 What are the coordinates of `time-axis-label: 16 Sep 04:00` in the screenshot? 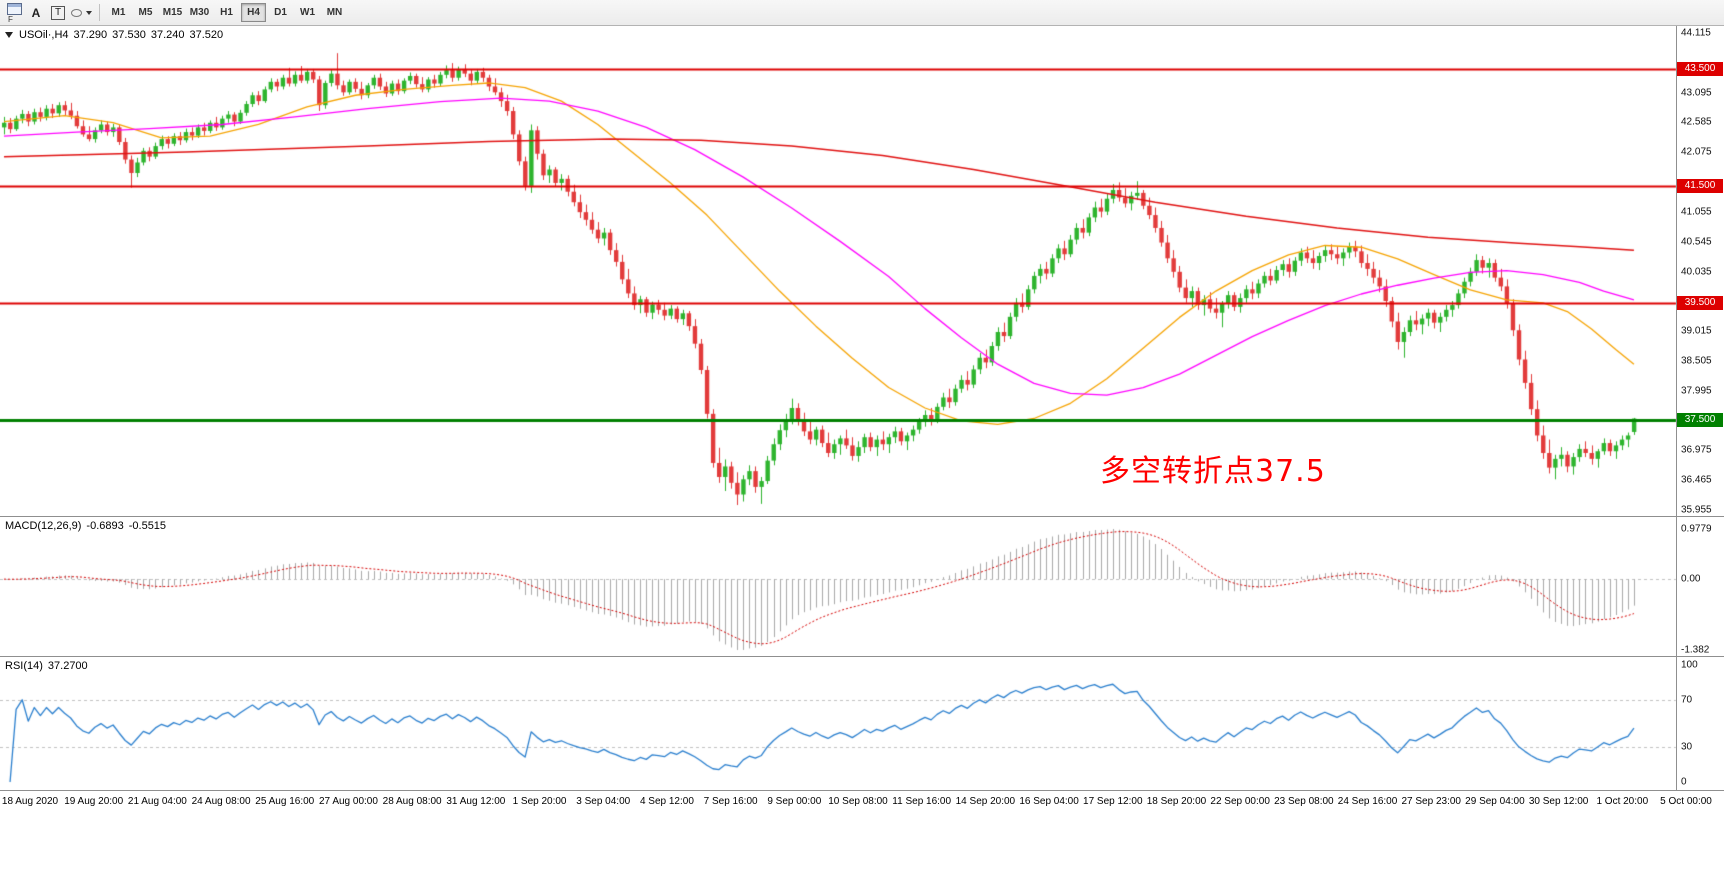 It's located at (1049, 801).